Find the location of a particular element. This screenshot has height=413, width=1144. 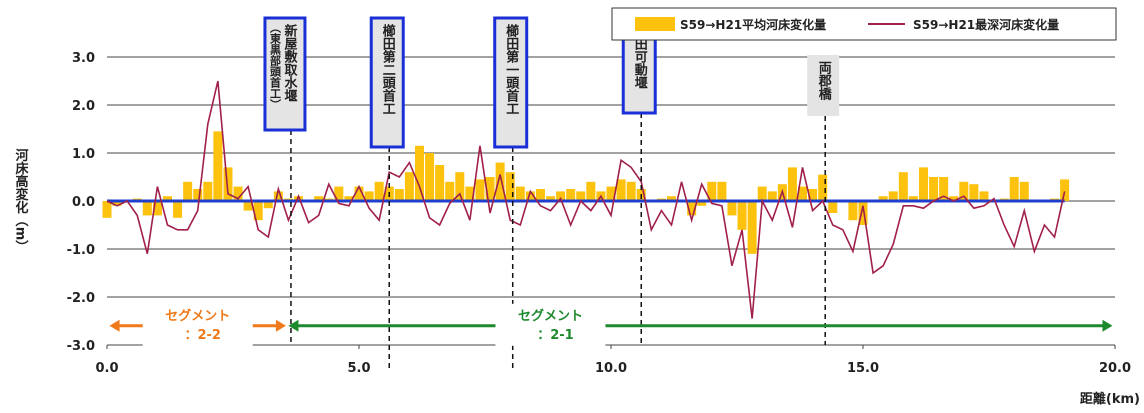

x-tick-label: 20.0 is located at coordinates (1115, 368).